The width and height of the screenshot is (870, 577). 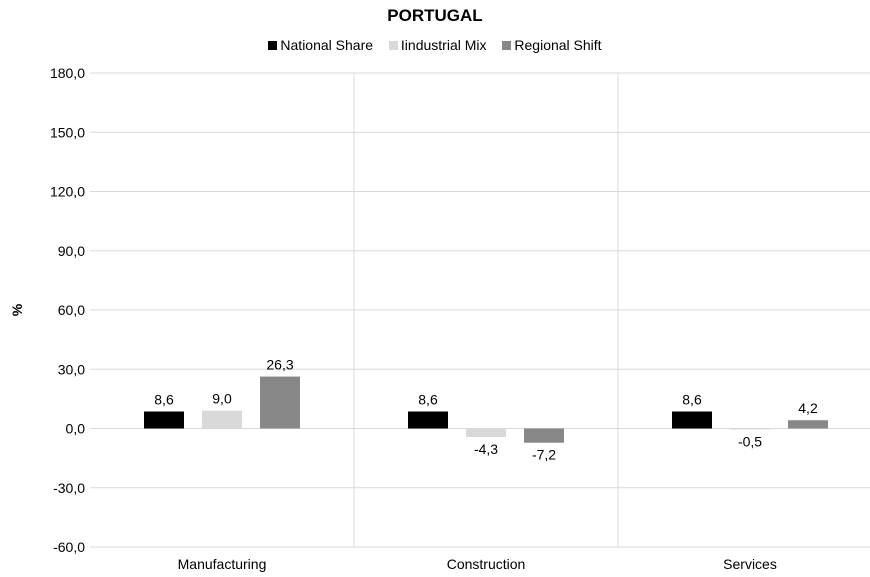 What do you see at coordinates (435, 15) in the screenshot?
I see `chart-title: PORTUGAL` at bounding box center [435, 15].